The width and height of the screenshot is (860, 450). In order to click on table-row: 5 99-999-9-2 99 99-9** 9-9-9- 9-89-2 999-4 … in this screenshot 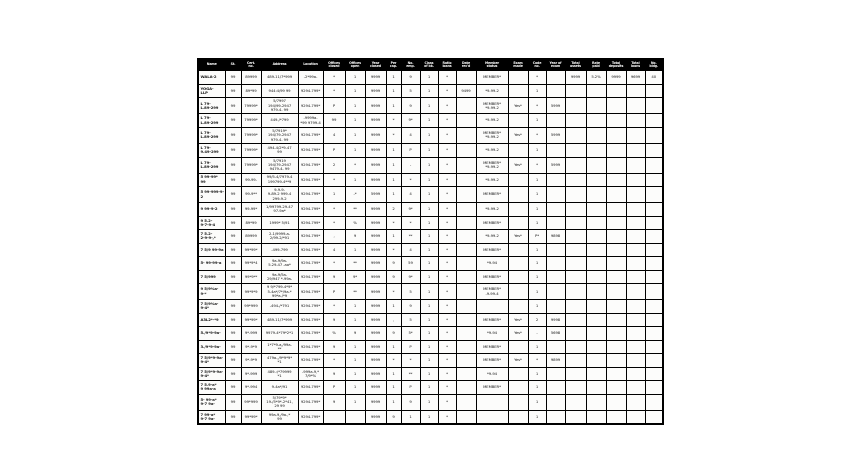, I will do `click(430, 195)`.